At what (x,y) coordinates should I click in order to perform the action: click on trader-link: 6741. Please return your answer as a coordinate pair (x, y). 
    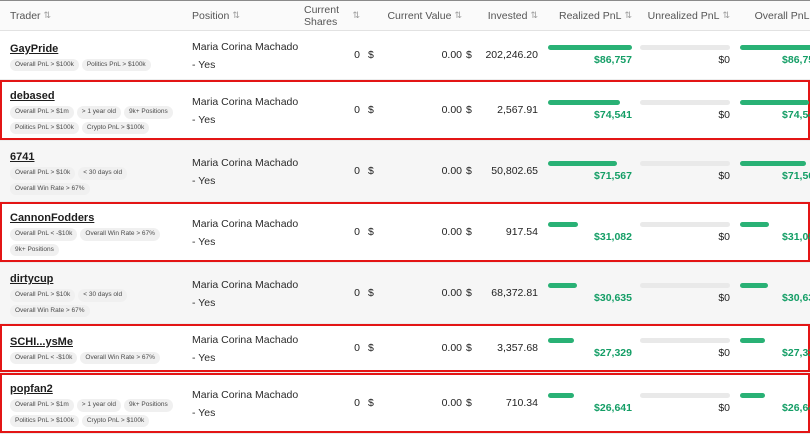
    Looking at the image, I should click on (22, 157).